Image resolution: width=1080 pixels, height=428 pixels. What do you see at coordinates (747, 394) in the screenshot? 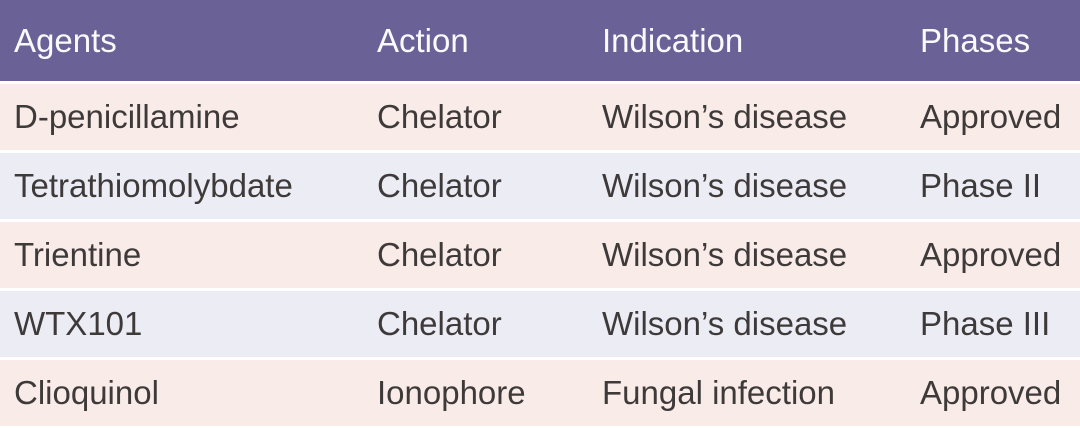
I see `cell-indication: Fungal infection` at bounding box center [747, 394].